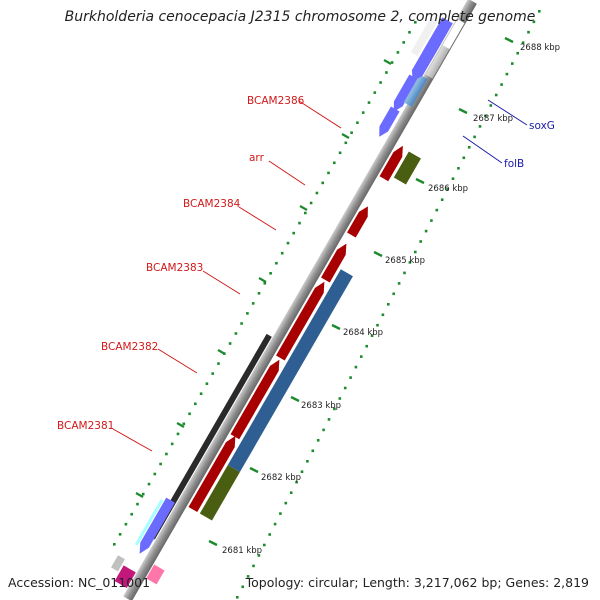 This screenshot has height=600, width=600. What do you see at coordinates (257, 218) in the screenshot?
I see `callout-bcam2384` at bounding box center [257, 218].